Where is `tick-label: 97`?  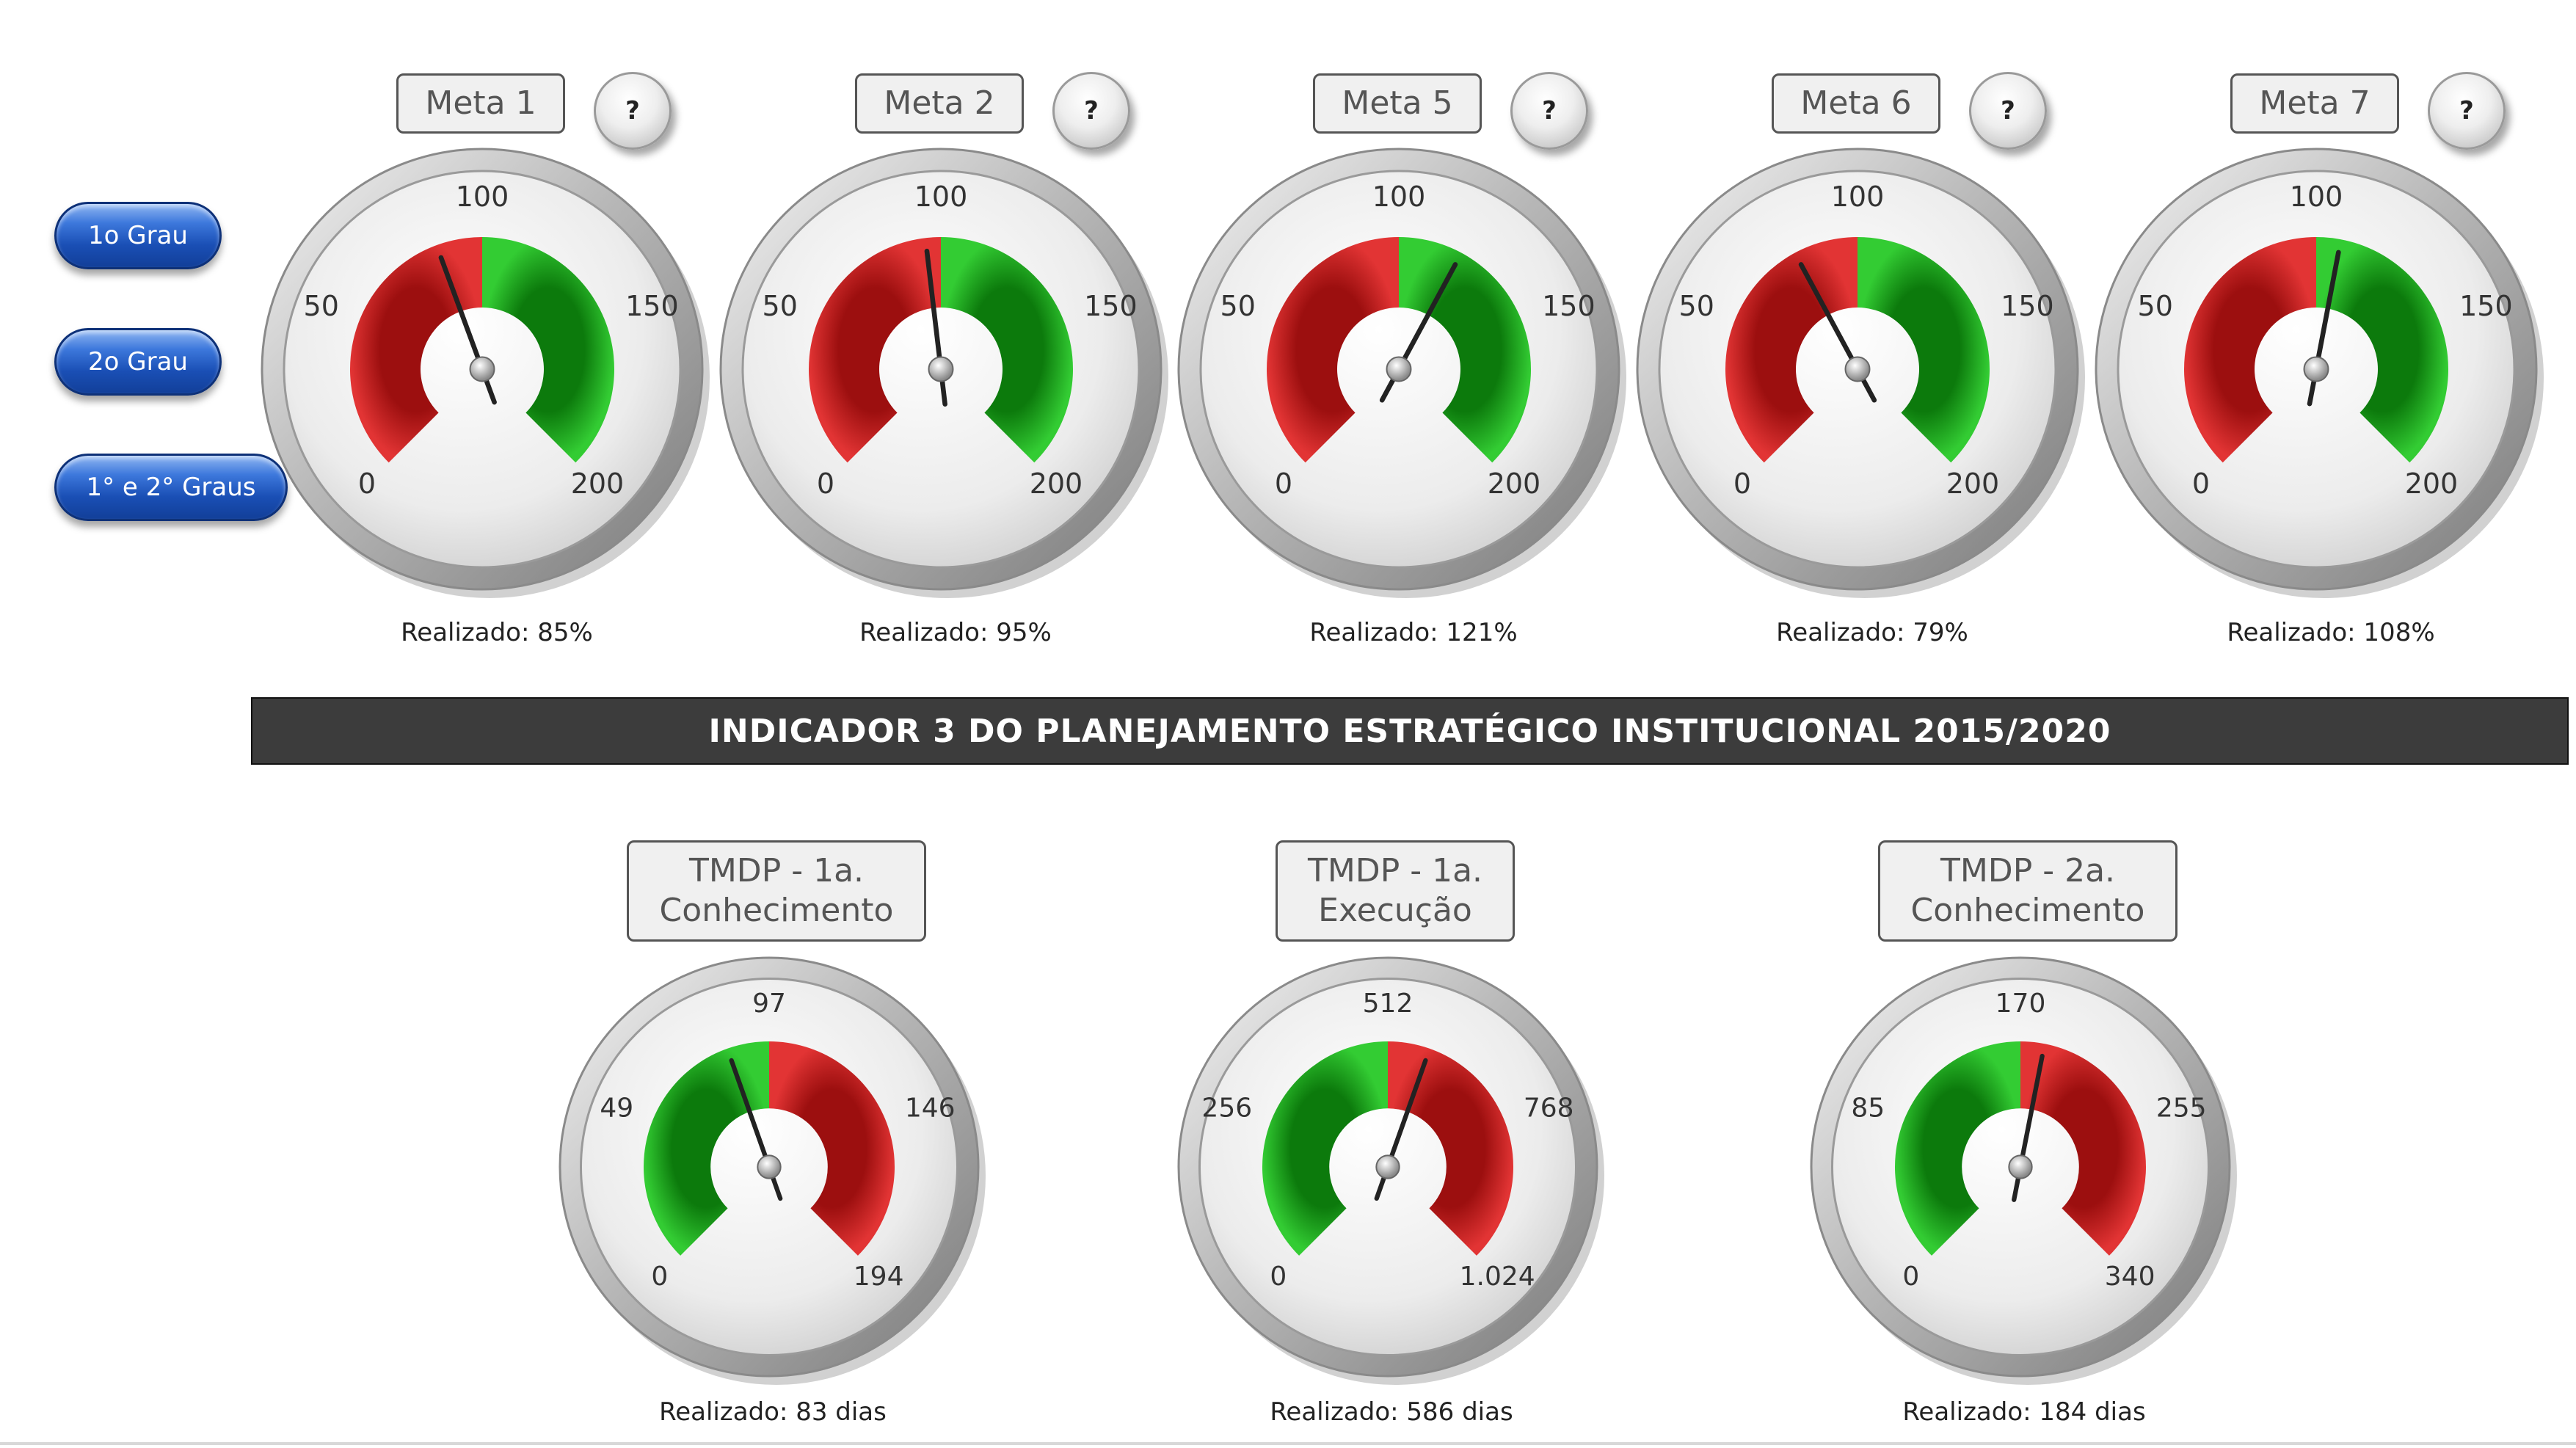
tick-label: 97 is located at coordinates (769, 1004).